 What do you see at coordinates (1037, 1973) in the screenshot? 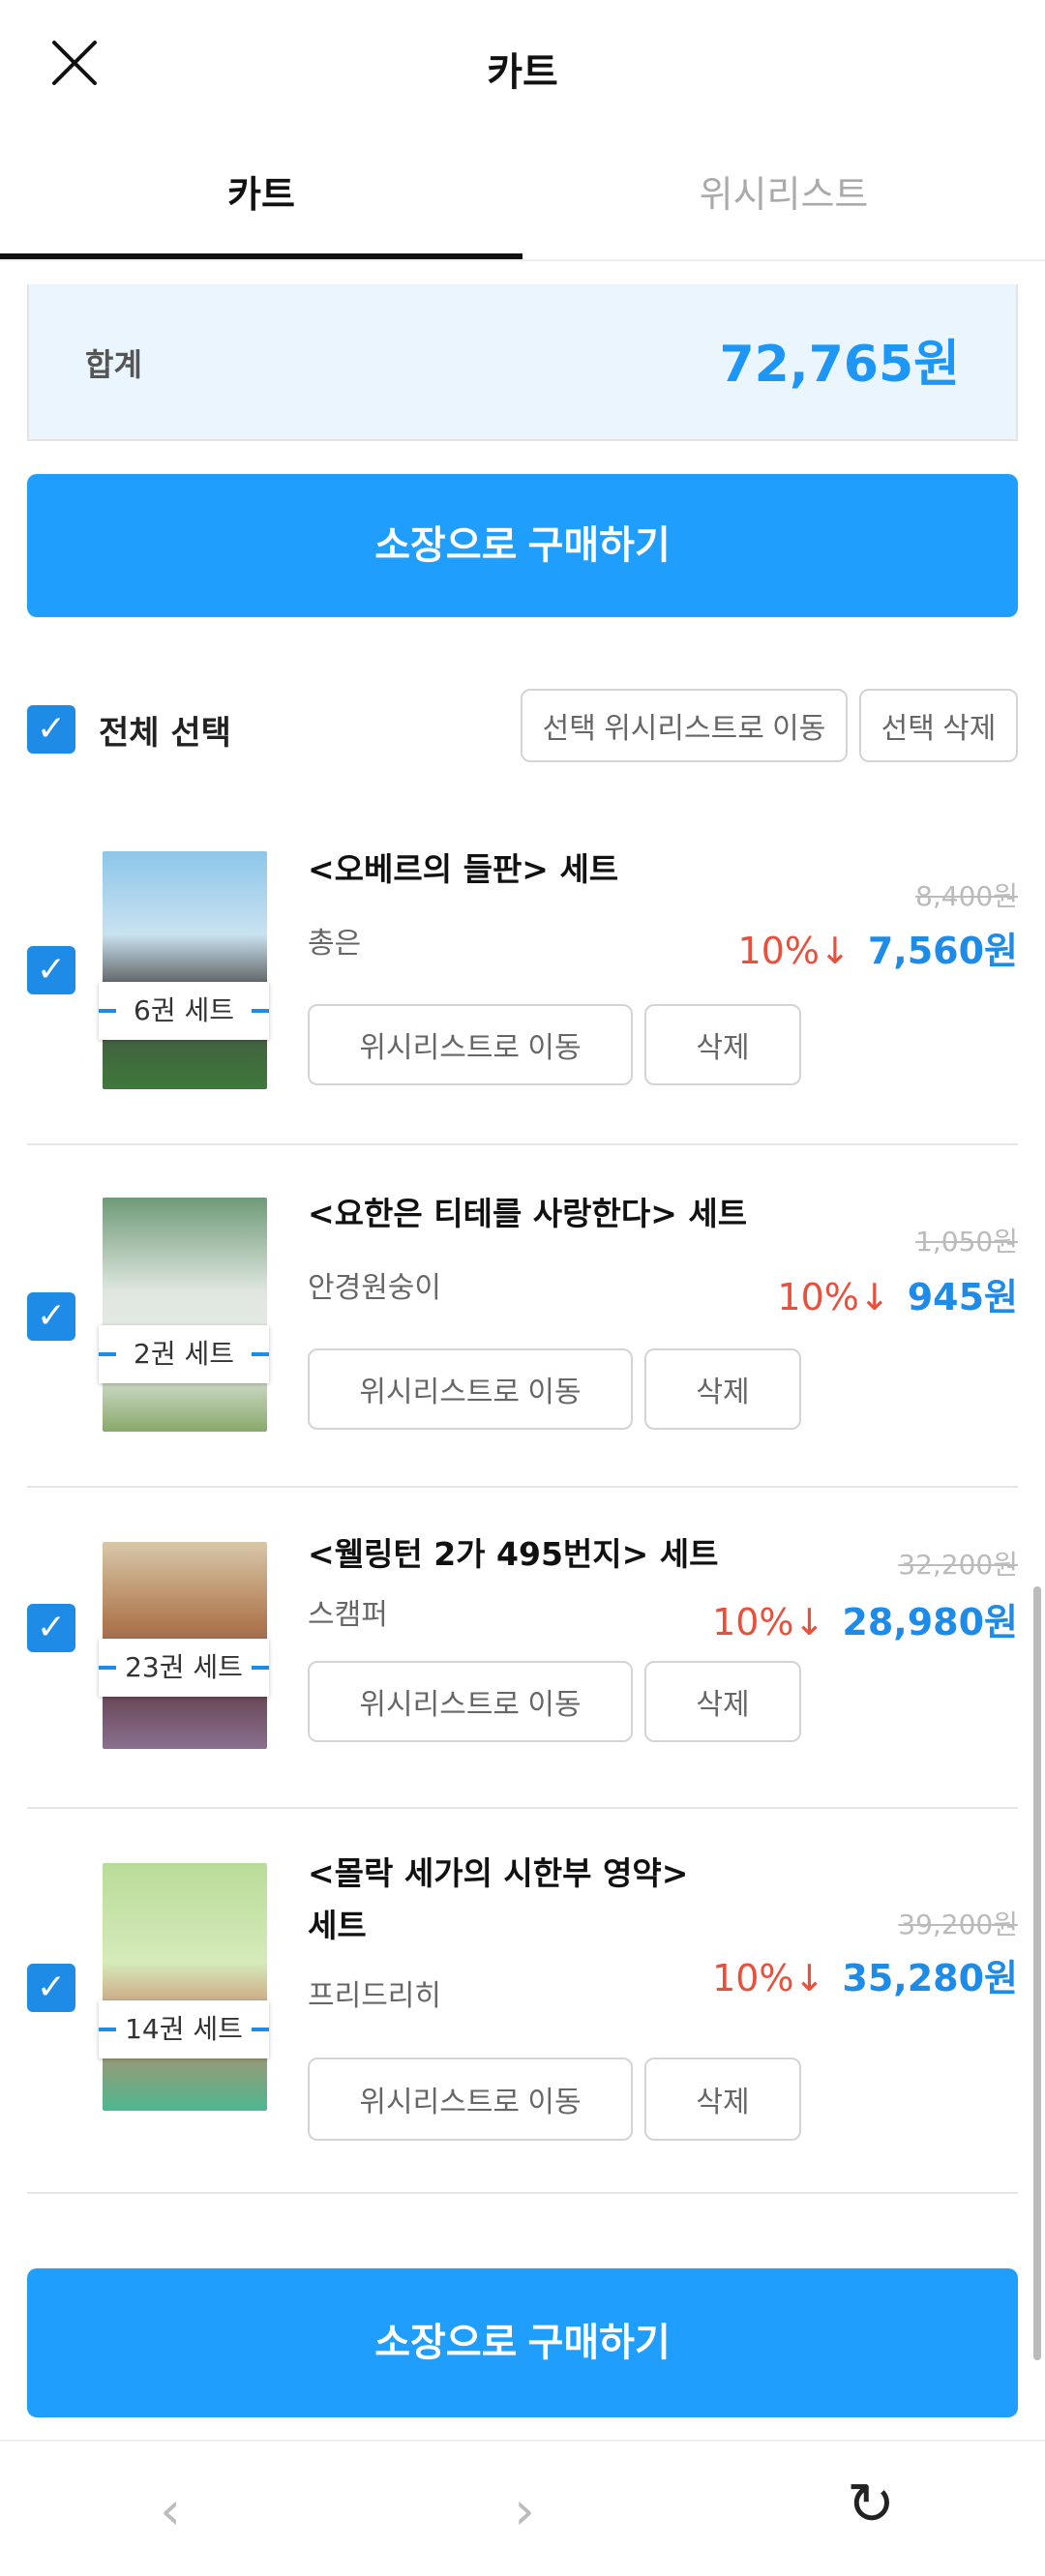
I see `scrollbar` at bounding box center [1037, 1973].